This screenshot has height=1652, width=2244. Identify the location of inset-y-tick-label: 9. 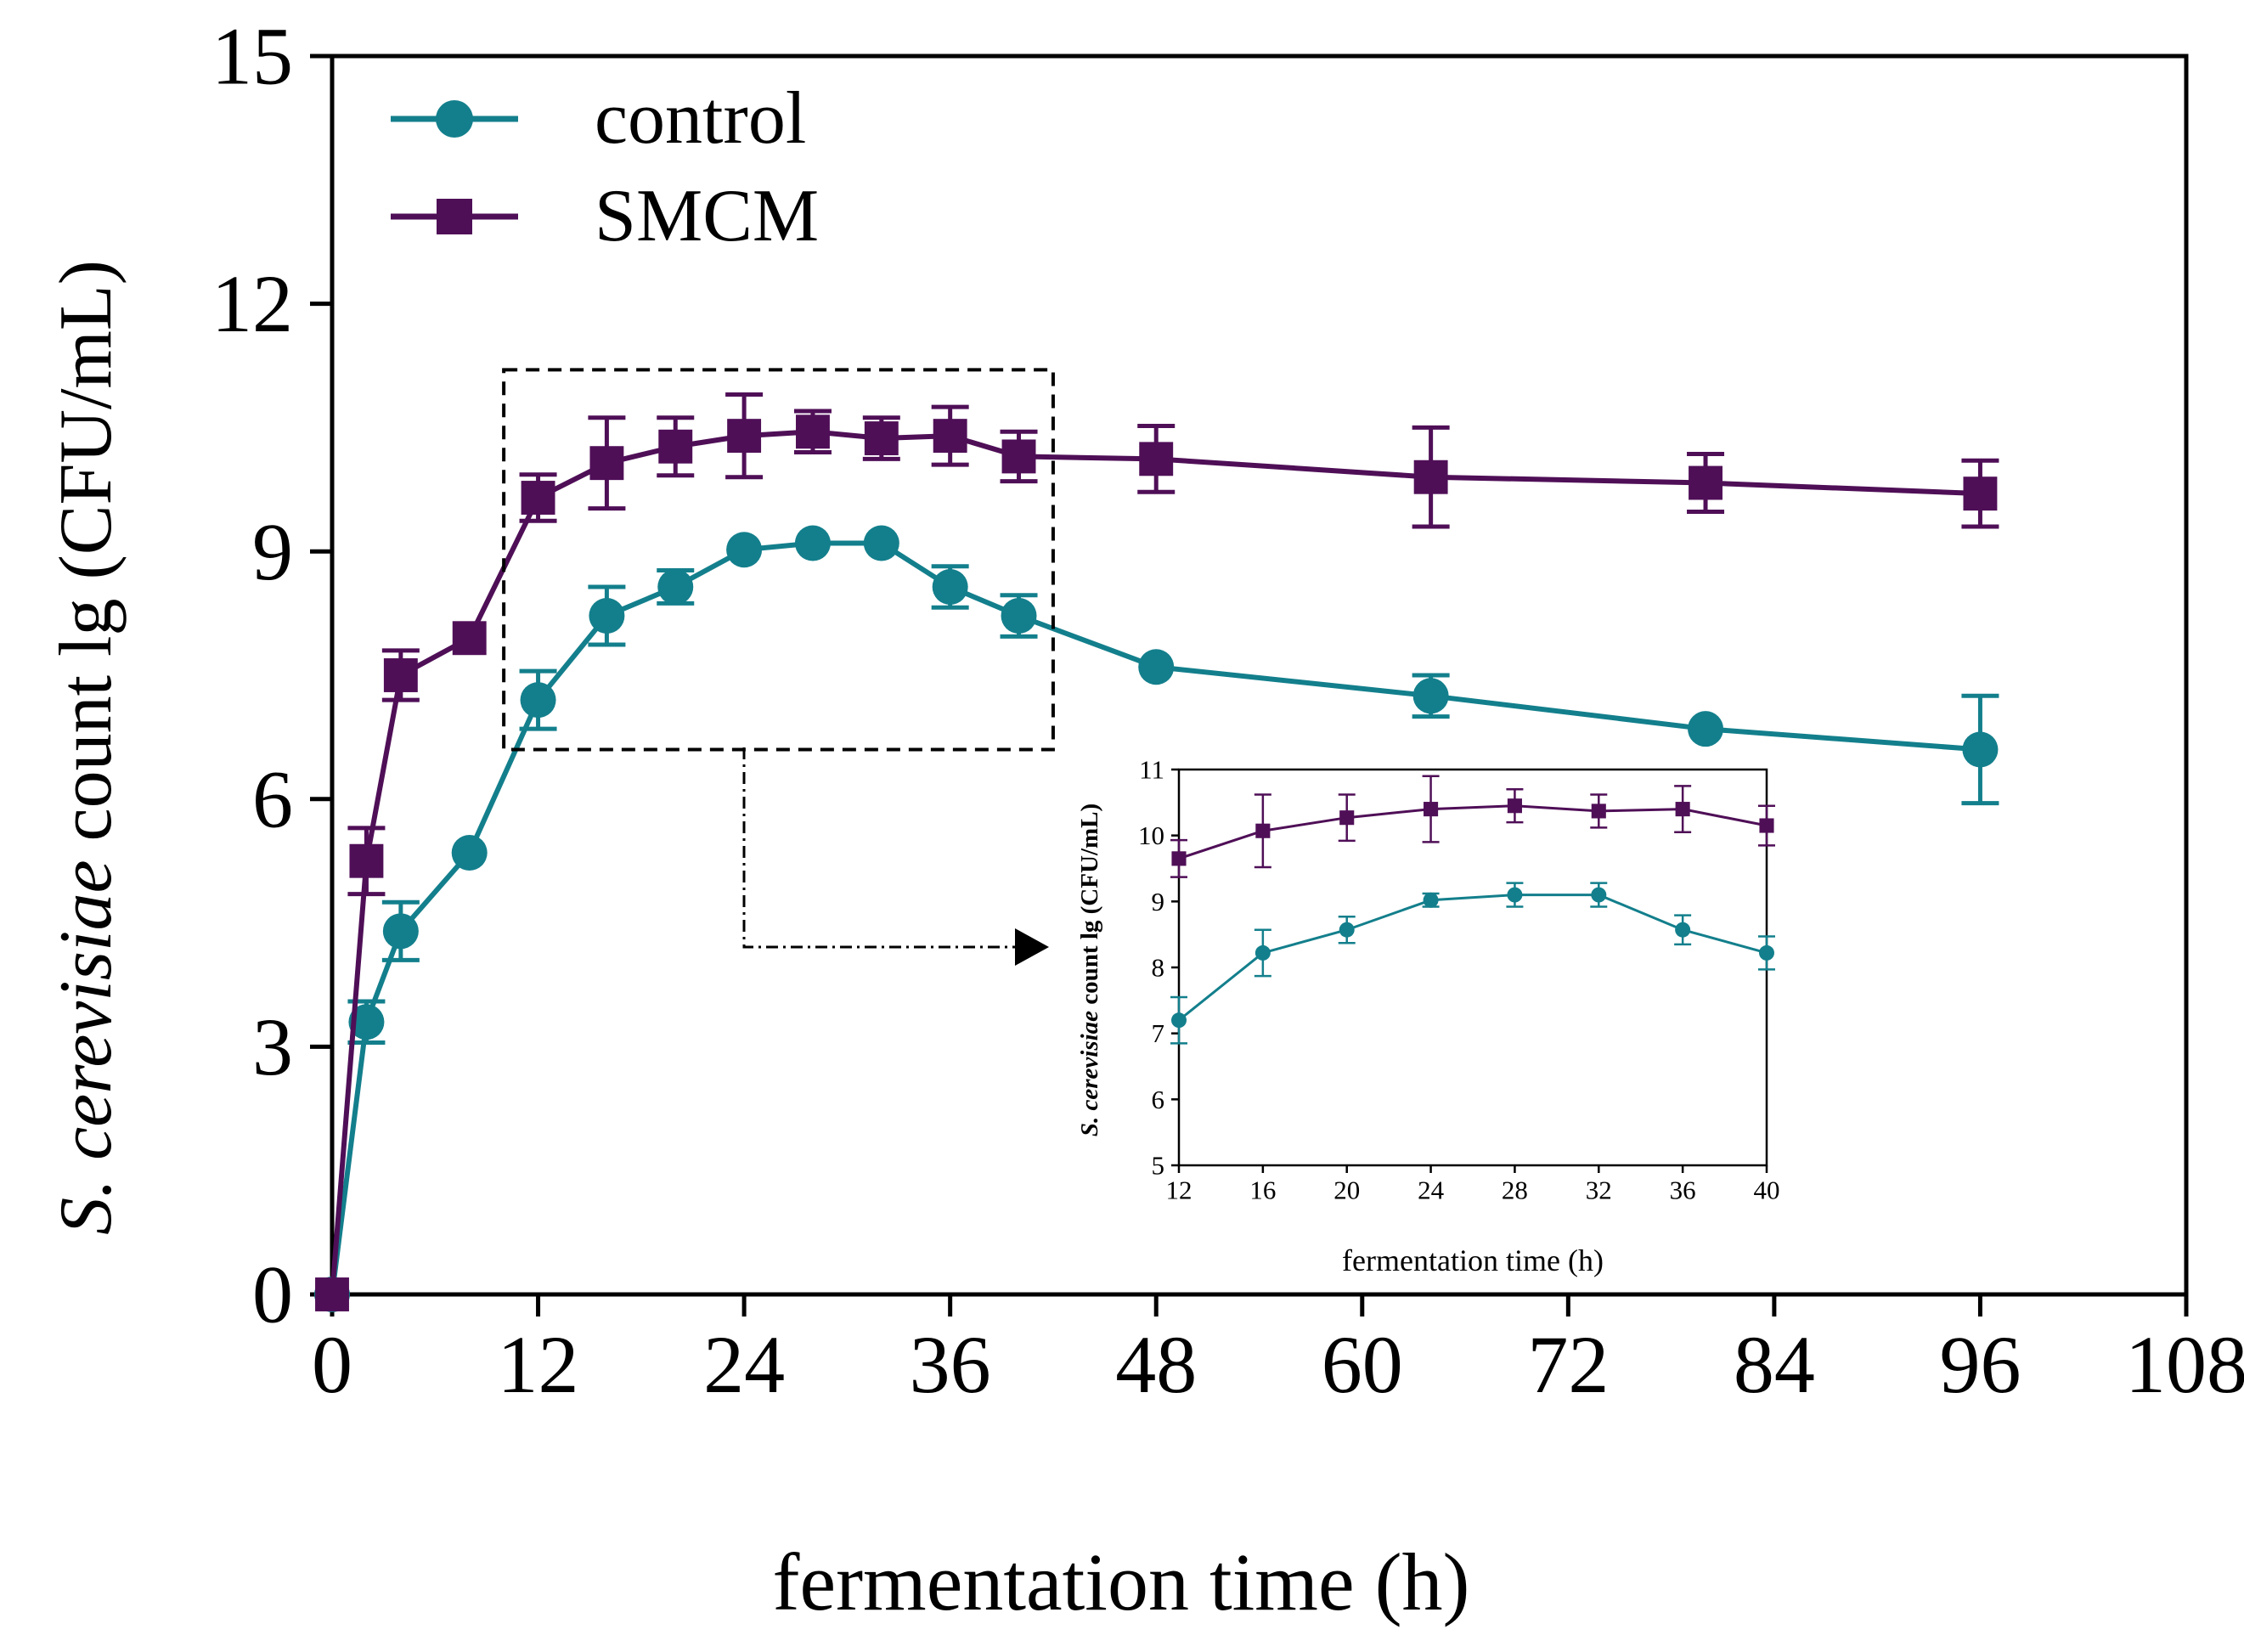
(1158, 901).